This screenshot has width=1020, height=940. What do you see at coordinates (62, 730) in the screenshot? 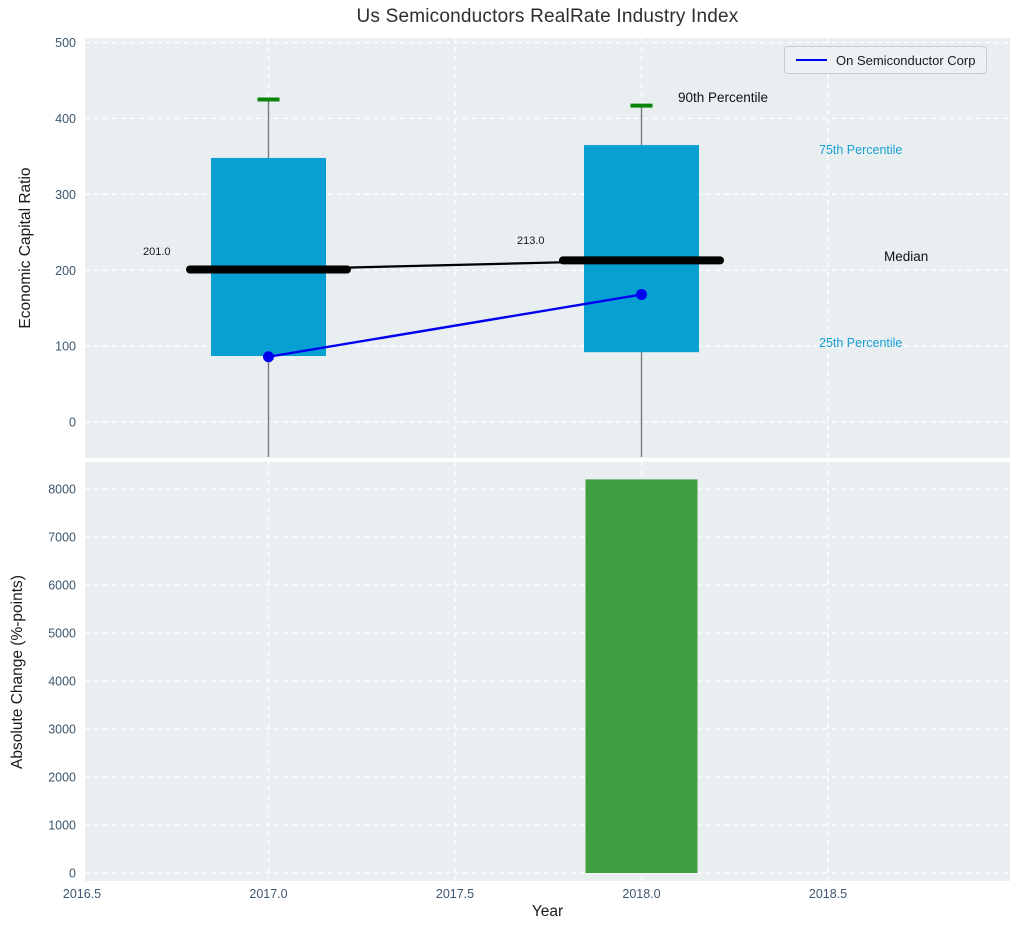
I see `tick-label: 3000` at bounding box center [62, 730].